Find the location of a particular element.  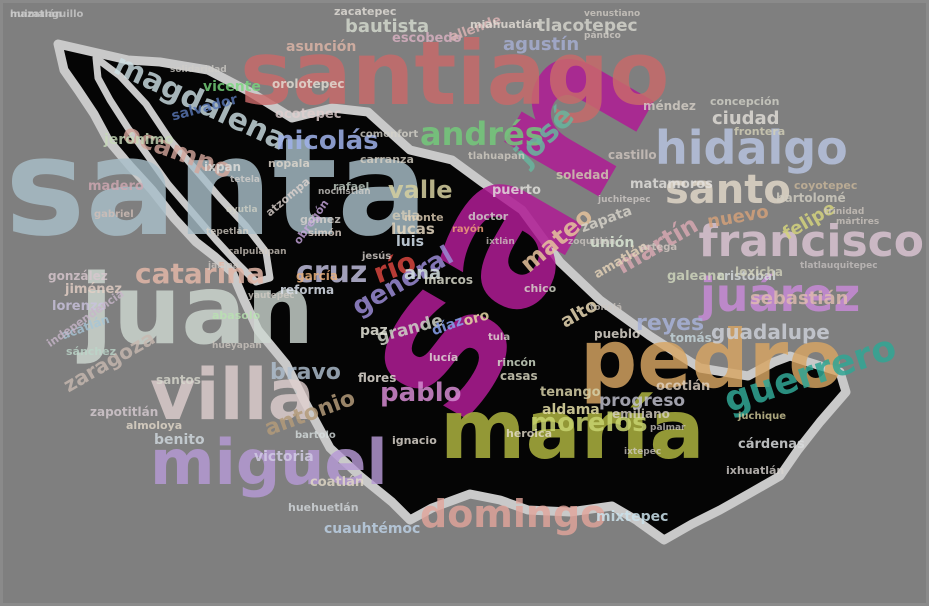

word-gomez: gómez is located at coordinates (320, 219).